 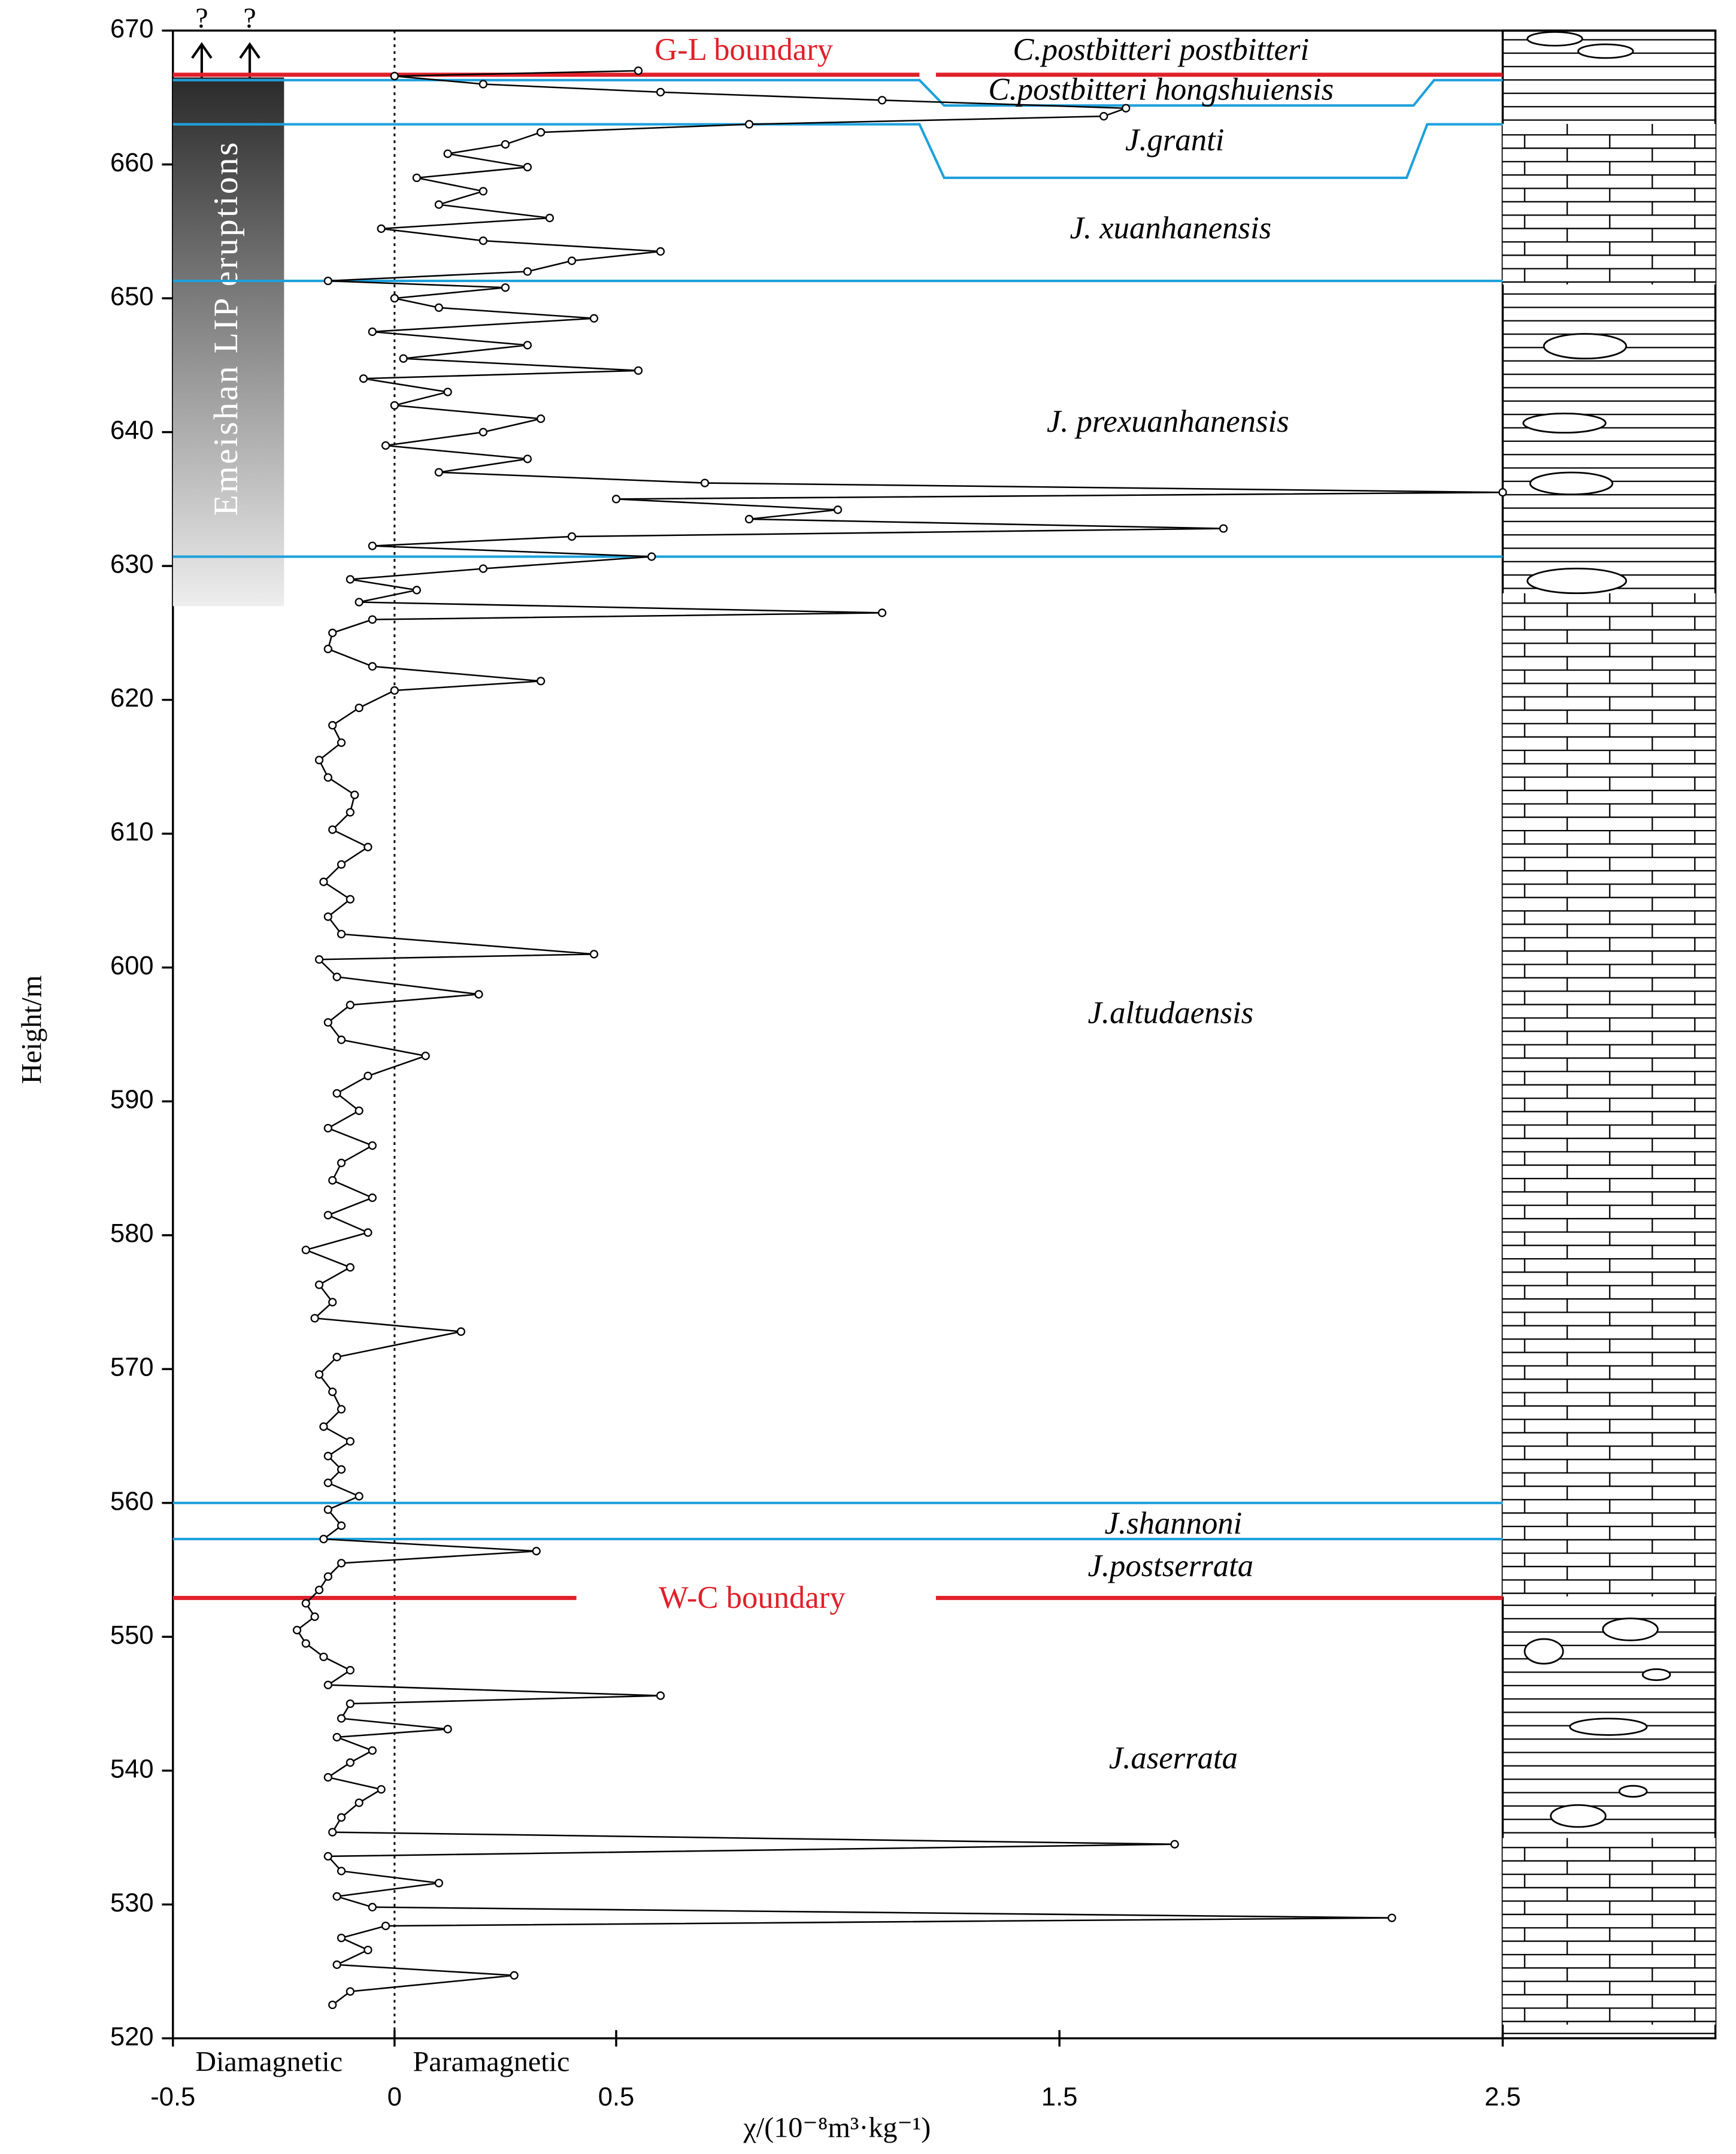 What do you see at coordinates (1609, 1035) in the screenshot?
I see `lithology-column` at bounding box center [1609, 1035].